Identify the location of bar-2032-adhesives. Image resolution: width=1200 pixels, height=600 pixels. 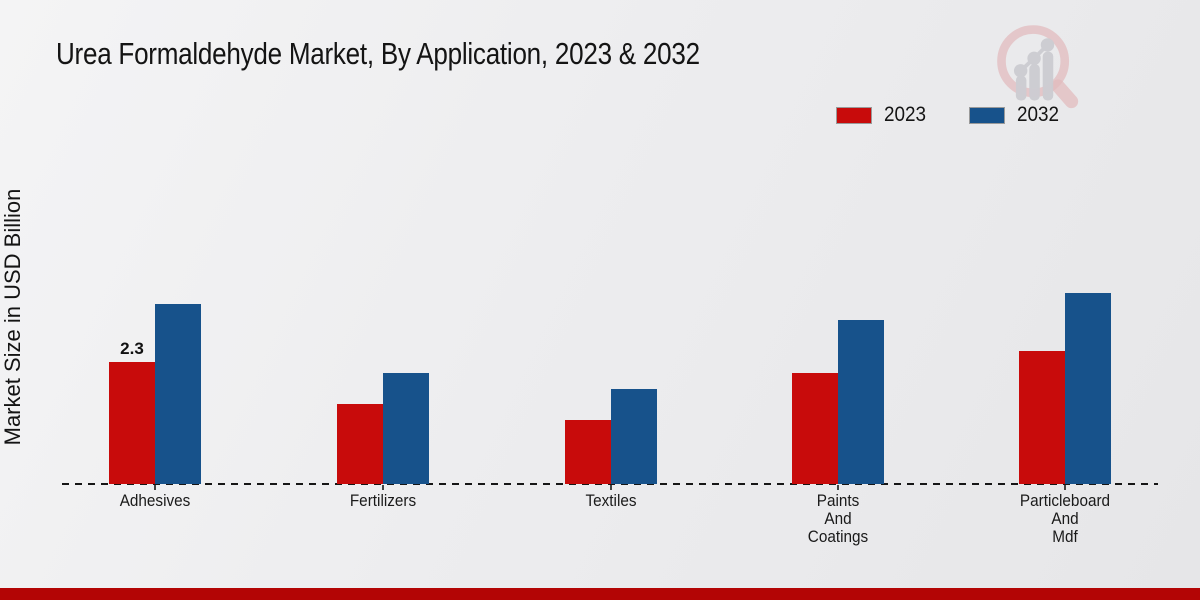
(178, 394).